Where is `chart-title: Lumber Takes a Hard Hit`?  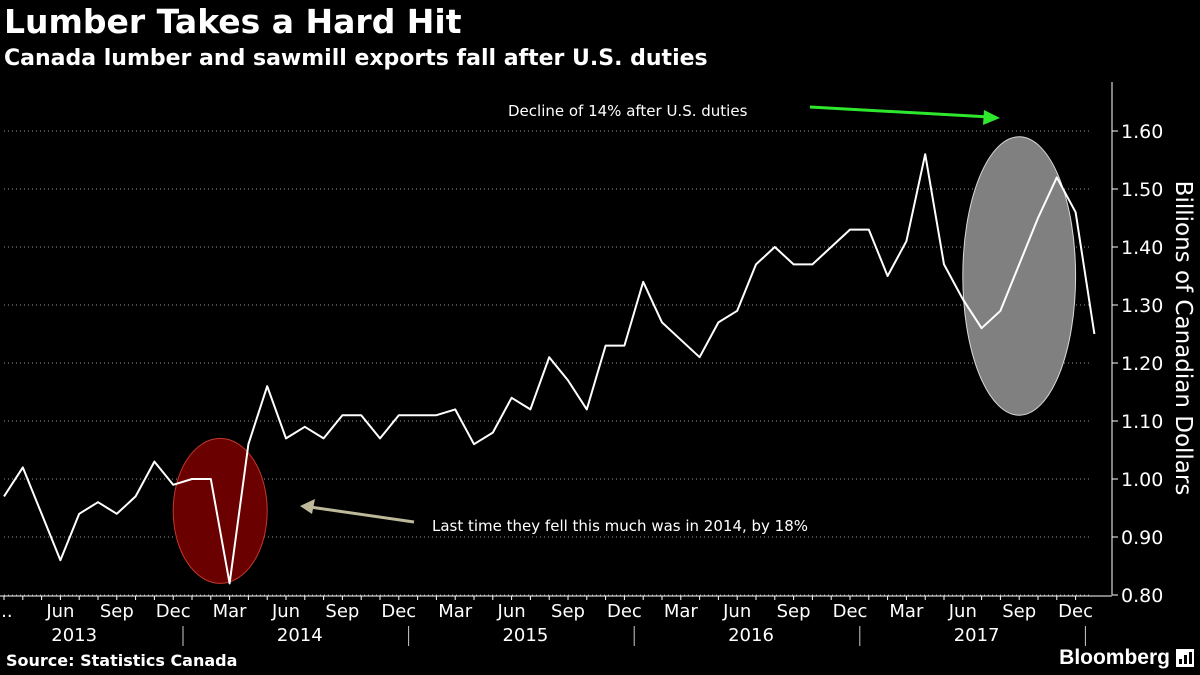 chart-title: Lumber Takes a Hard Hit is located at coordinates (233, 21).